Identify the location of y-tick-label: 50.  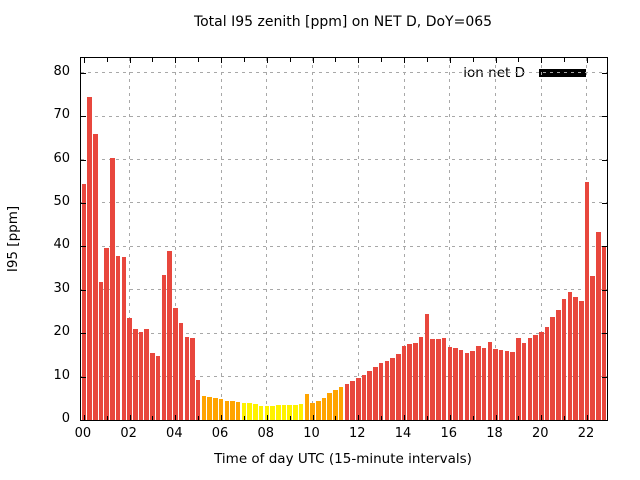
(61, 201).